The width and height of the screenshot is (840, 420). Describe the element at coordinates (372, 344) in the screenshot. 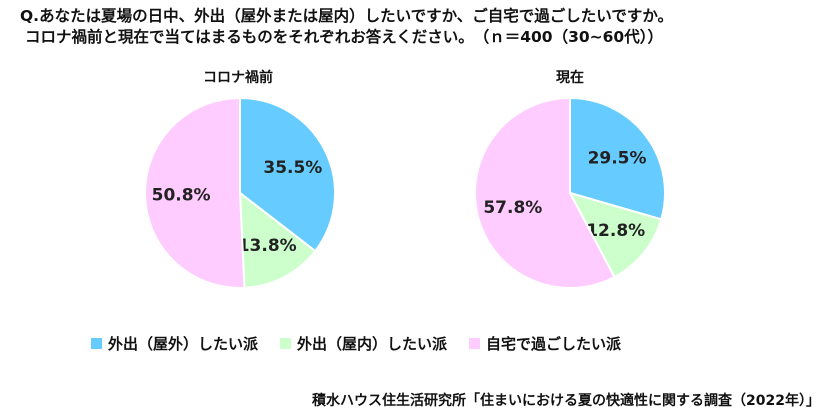

I see `legend-label-indoor: 外出（屋内）したい派` at that location.